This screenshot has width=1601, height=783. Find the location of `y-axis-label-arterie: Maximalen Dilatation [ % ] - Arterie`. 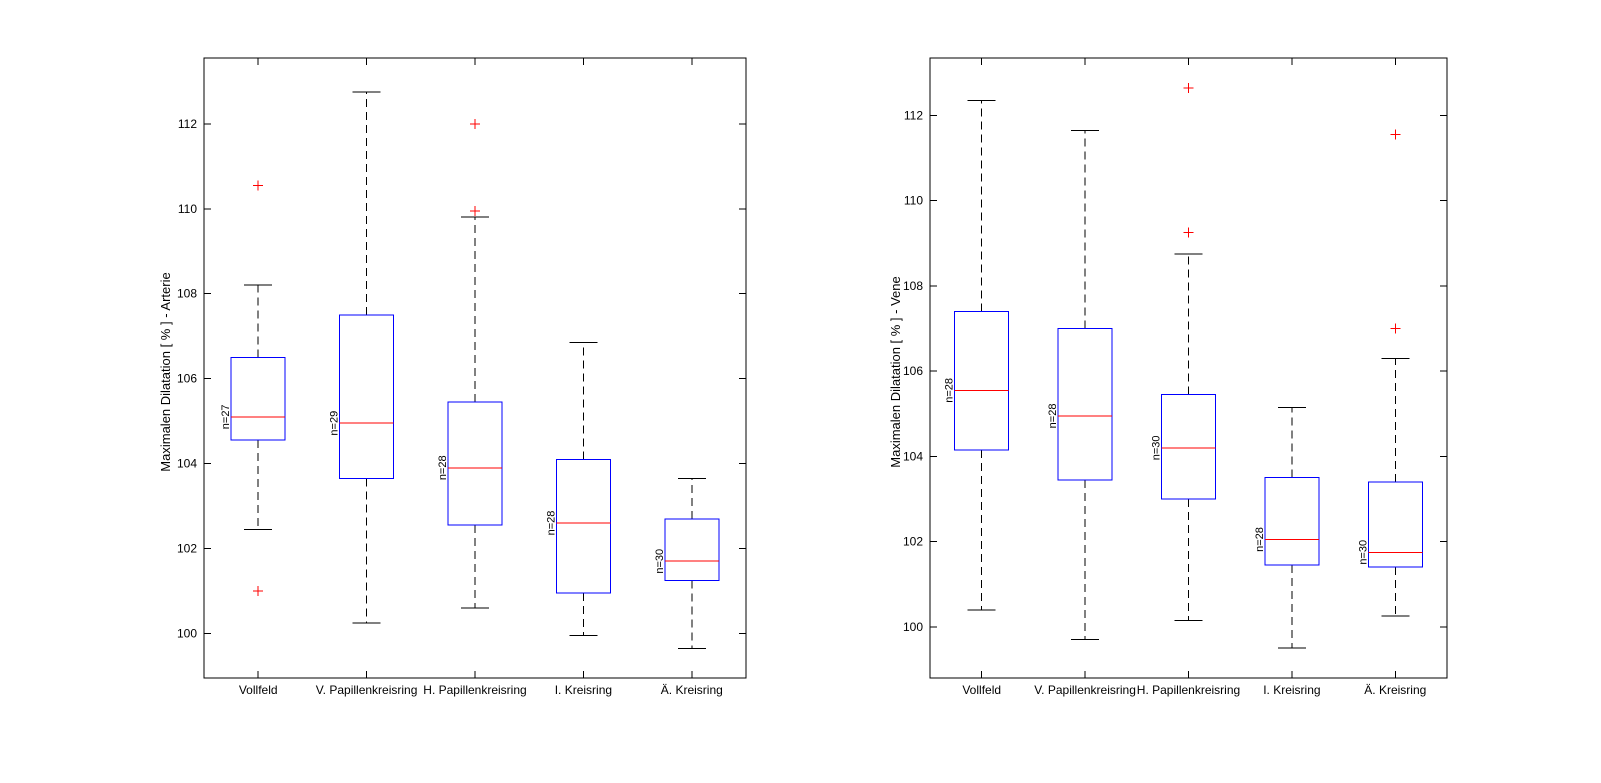

y-axis-label-arterie: Maximalen Dilatation [ % ] - Arterie is located at coordinates (165, 371).